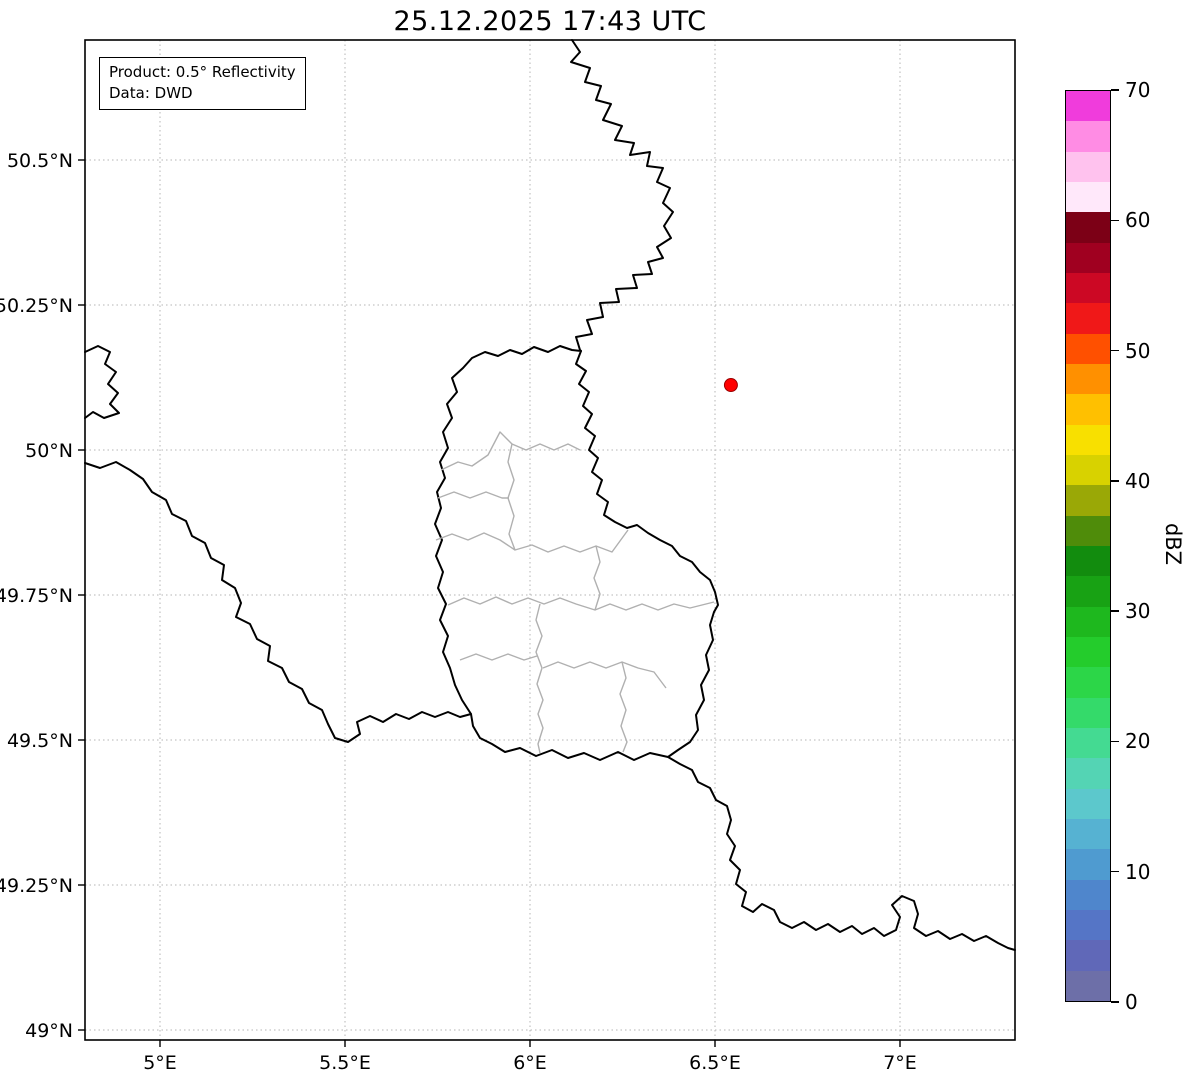 This screenshot has width=1202, height=1081. Describe the element at coordinates (202, 83) in the screenshot. I see `product-info-box: Product: 0.5° Reflectivity Data: DWD` at that location.